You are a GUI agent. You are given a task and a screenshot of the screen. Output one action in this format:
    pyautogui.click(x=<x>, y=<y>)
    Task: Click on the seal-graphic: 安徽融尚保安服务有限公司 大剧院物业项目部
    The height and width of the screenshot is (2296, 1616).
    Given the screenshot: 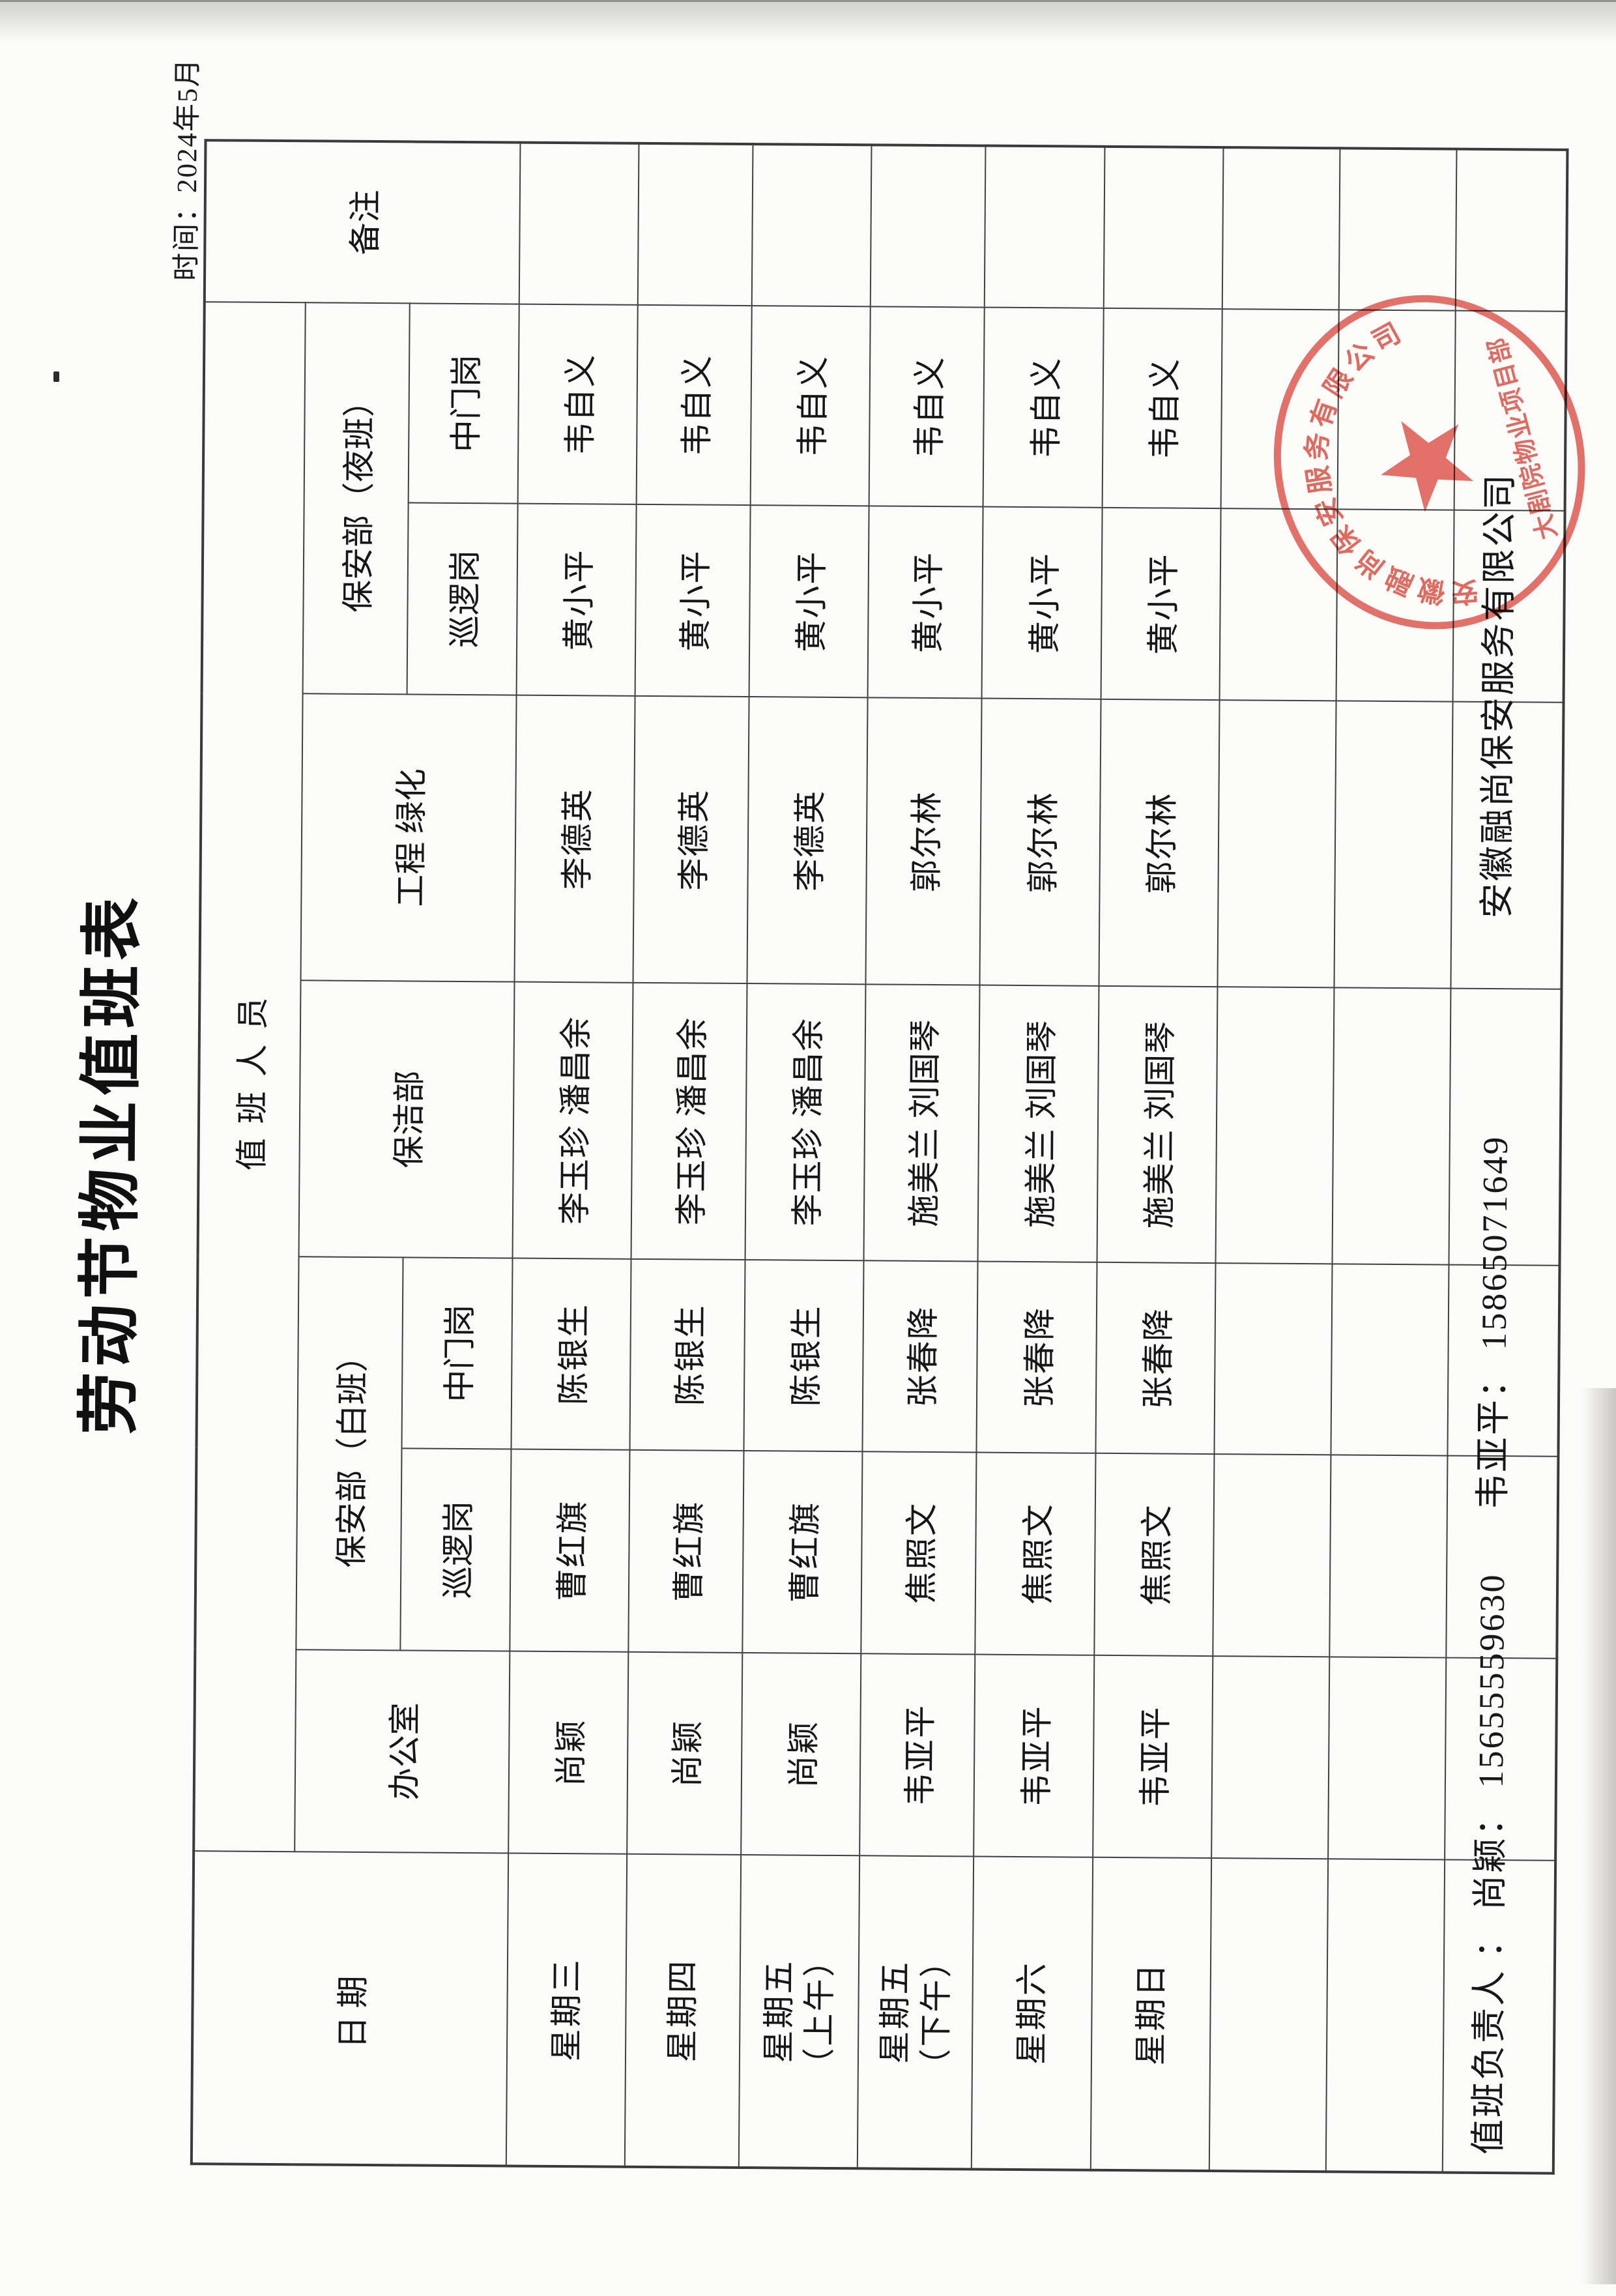 What is the action you would take?
    pyautogui.click(x=1427, y=468)
    